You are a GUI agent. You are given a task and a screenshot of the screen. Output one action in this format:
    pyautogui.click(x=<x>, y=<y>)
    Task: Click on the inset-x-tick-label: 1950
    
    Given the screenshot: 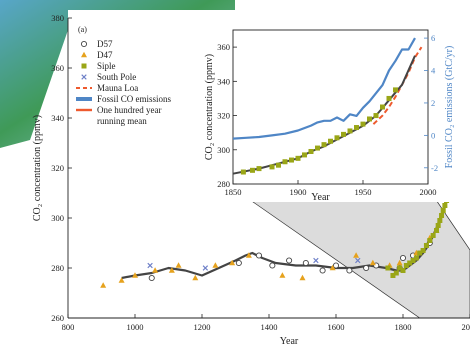 What is the action you would take?
    pyautogui.click(x=363, y=192)
    